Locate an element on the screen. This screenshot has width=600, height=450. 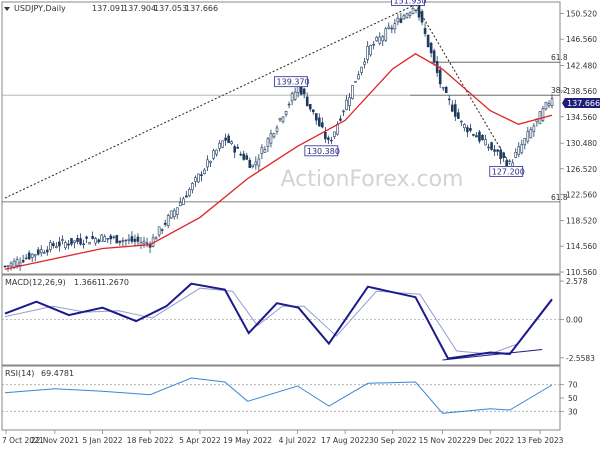
macd-divergence-line is located at coordinates (492, 355).